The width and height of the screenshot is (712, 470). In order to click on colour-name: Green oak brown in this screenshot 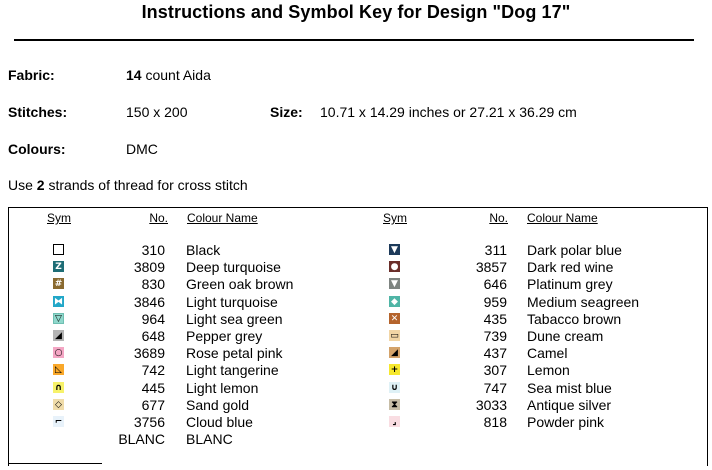, I will do `click(240, 284)`.